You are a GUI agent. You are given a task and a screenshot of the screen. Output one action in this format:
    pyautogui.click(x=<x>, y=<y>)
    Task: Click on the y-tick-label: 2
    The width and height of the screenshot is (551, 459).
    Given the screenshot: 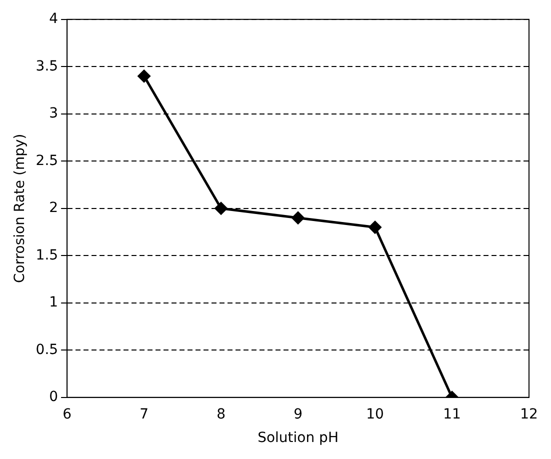 What is the action you would take?
    pyautogui.click(x=53, y=208)
    